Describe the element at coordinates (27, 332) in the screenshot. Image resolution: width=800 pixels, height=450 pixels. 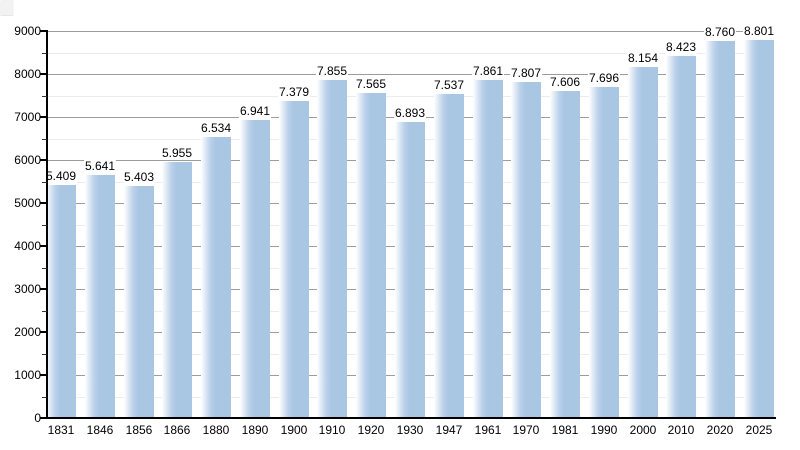
I see `y-axis-label: 2000` at that location.